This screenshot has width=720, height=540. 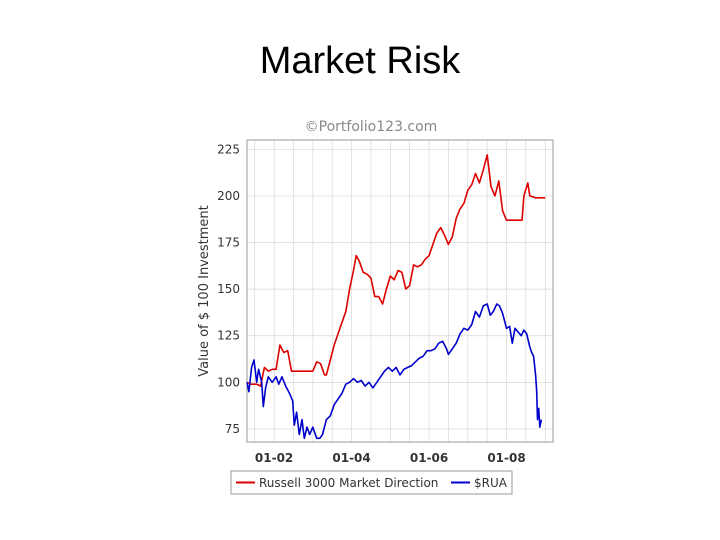 What do you see at coordinates (228, 382) in the screenshot?
I see `y-tick-label: 100` at bounding box center [228, 382].